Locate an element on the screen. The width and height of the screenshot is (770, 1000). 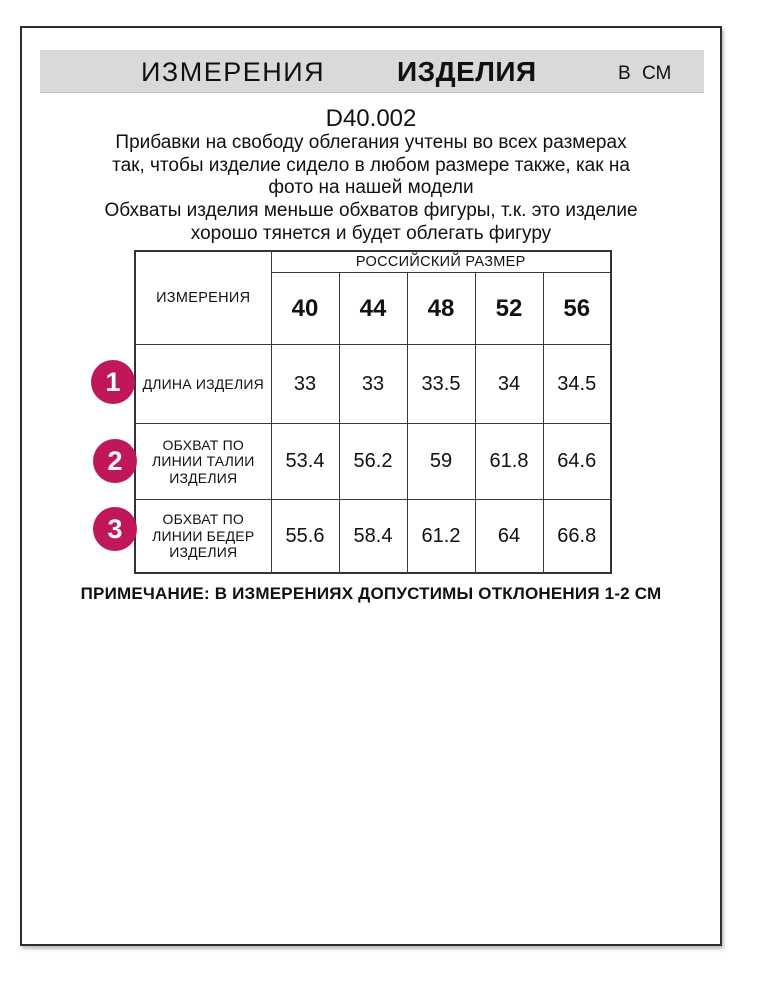
size-column-header: 52 is located at coordinates (509, 308).